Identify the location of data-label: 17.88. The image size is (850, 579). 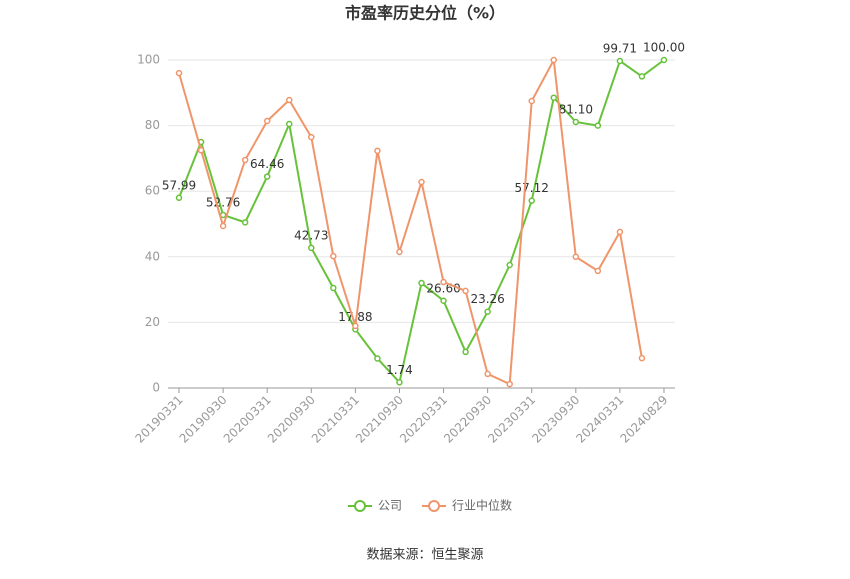
(355, 317).